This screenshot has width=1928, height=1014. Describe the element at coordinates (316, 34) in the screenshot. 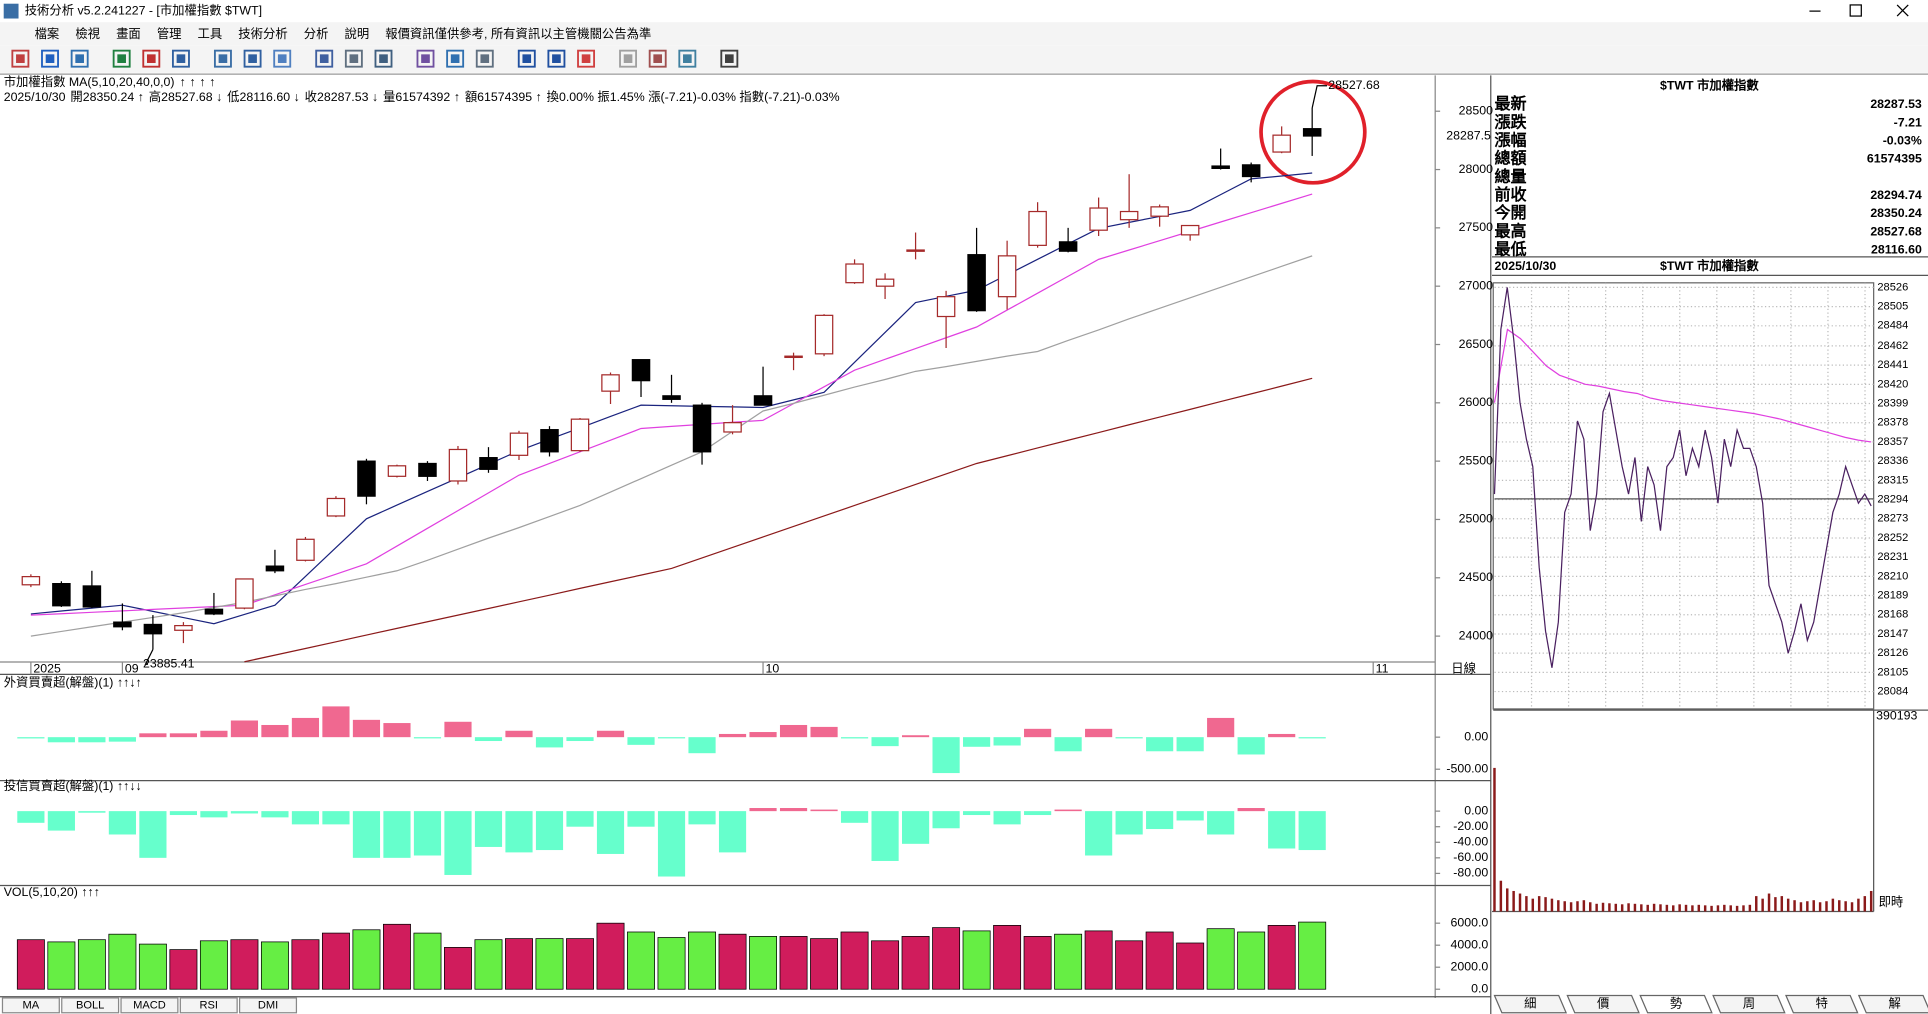

I see `menu-item: 分析` at that location.